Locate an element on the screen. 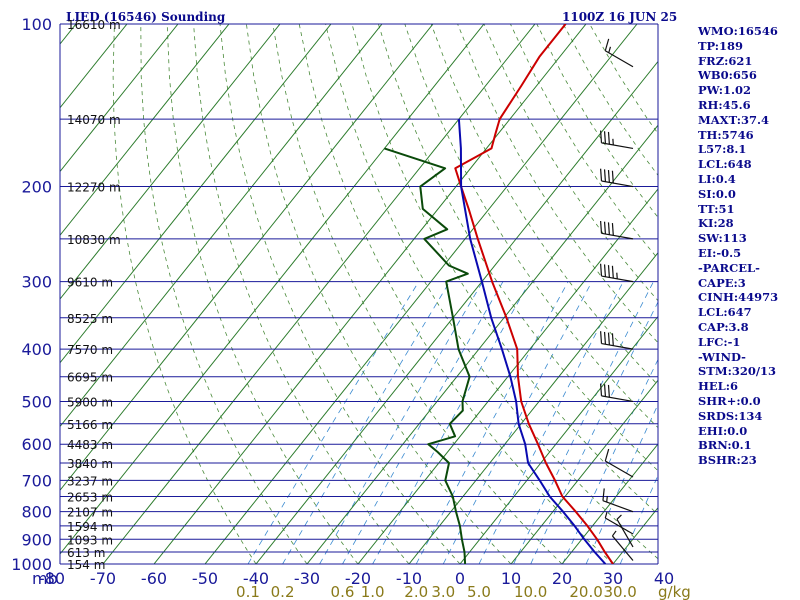 The image size is (800, 600). temperature-tick-label: 10 is located at coordinates (511, 578).